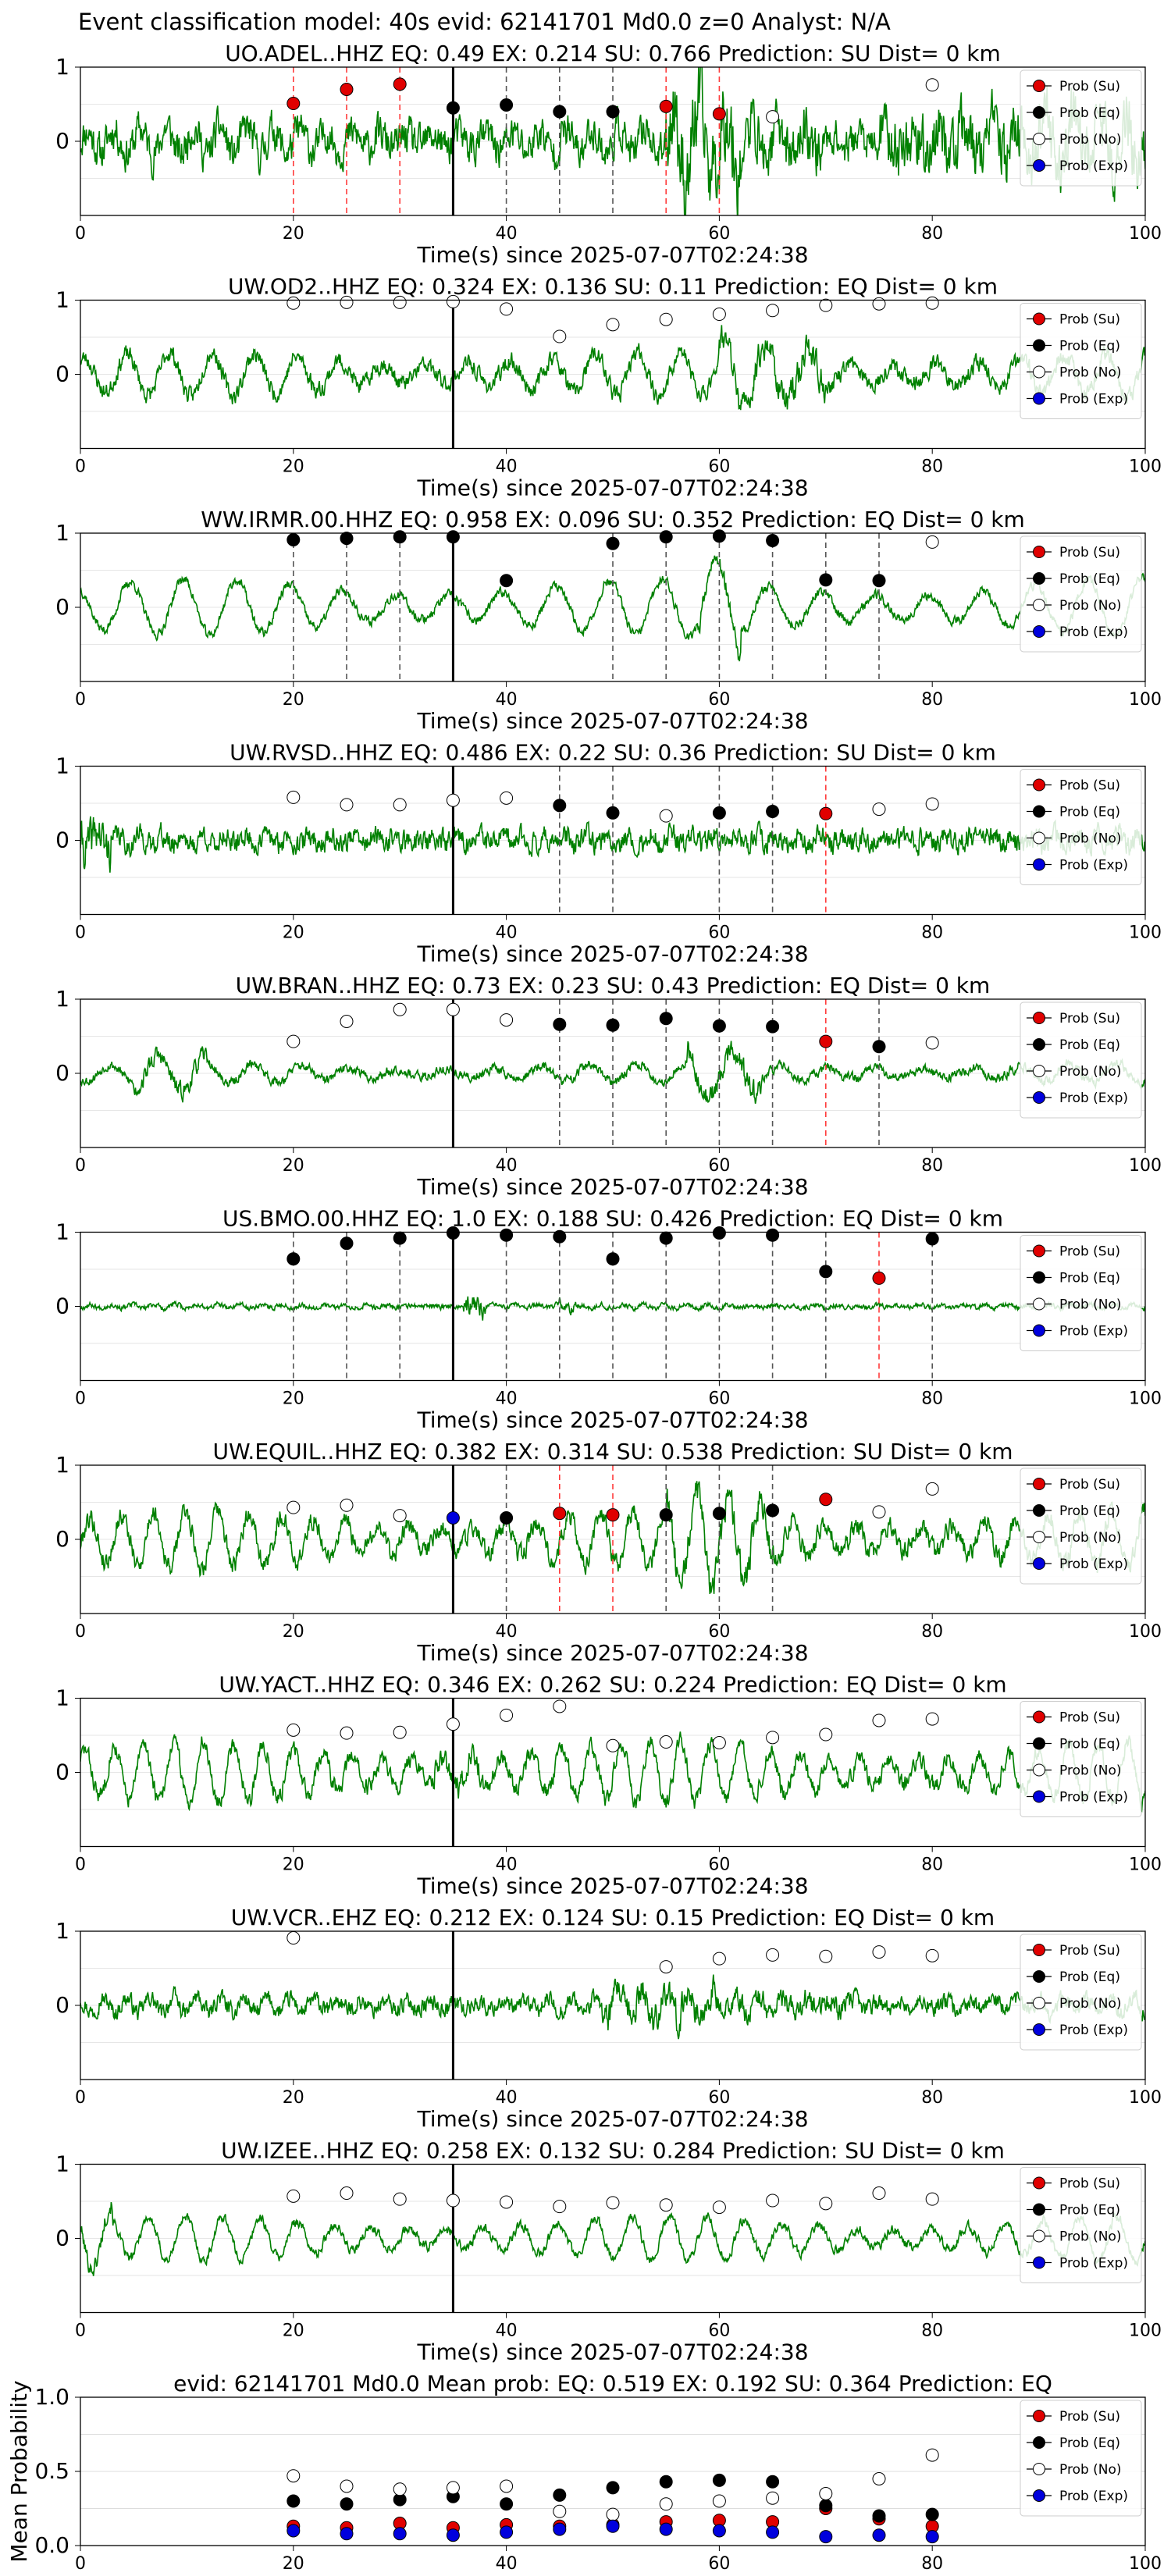  I want to click on x-tick-label: 0, so click(80, 467).